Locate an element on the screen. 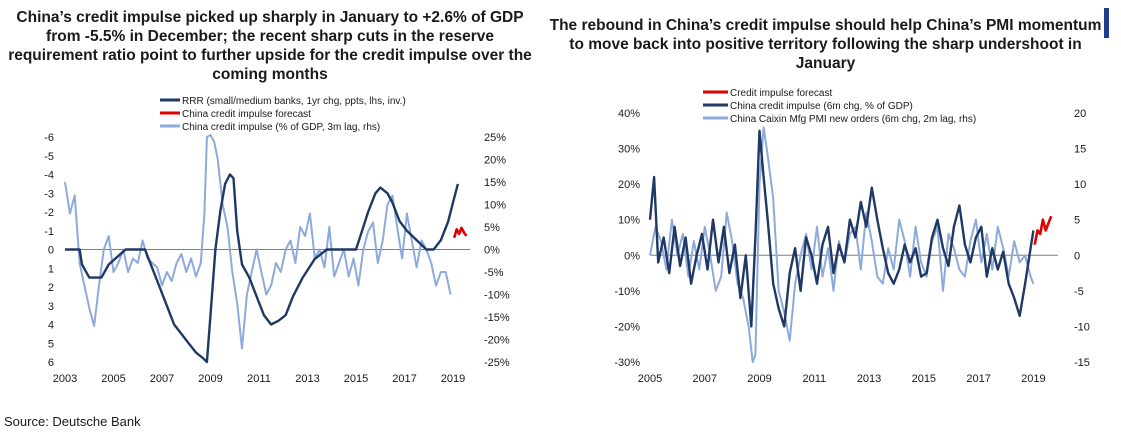 The width and height of the screenshot is (1121, 434). right-tick-label: 20 is located at coordinates (1080, 114).